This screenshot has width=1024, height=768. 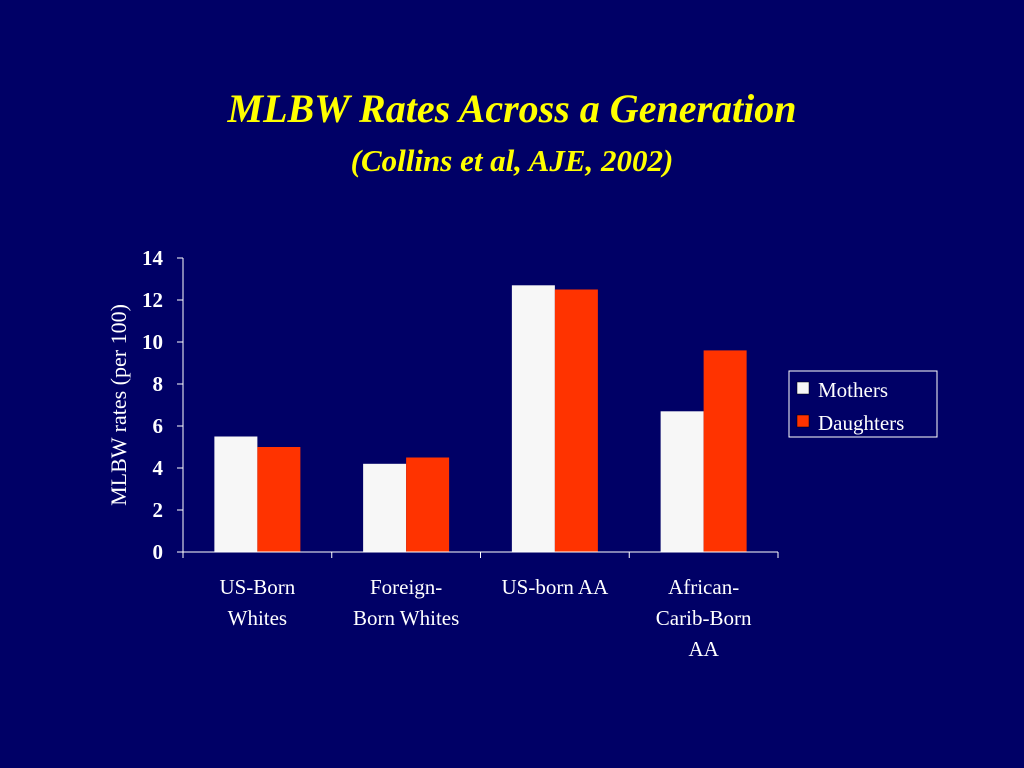 I want to click on legend-box, so click(x=863, y=404).